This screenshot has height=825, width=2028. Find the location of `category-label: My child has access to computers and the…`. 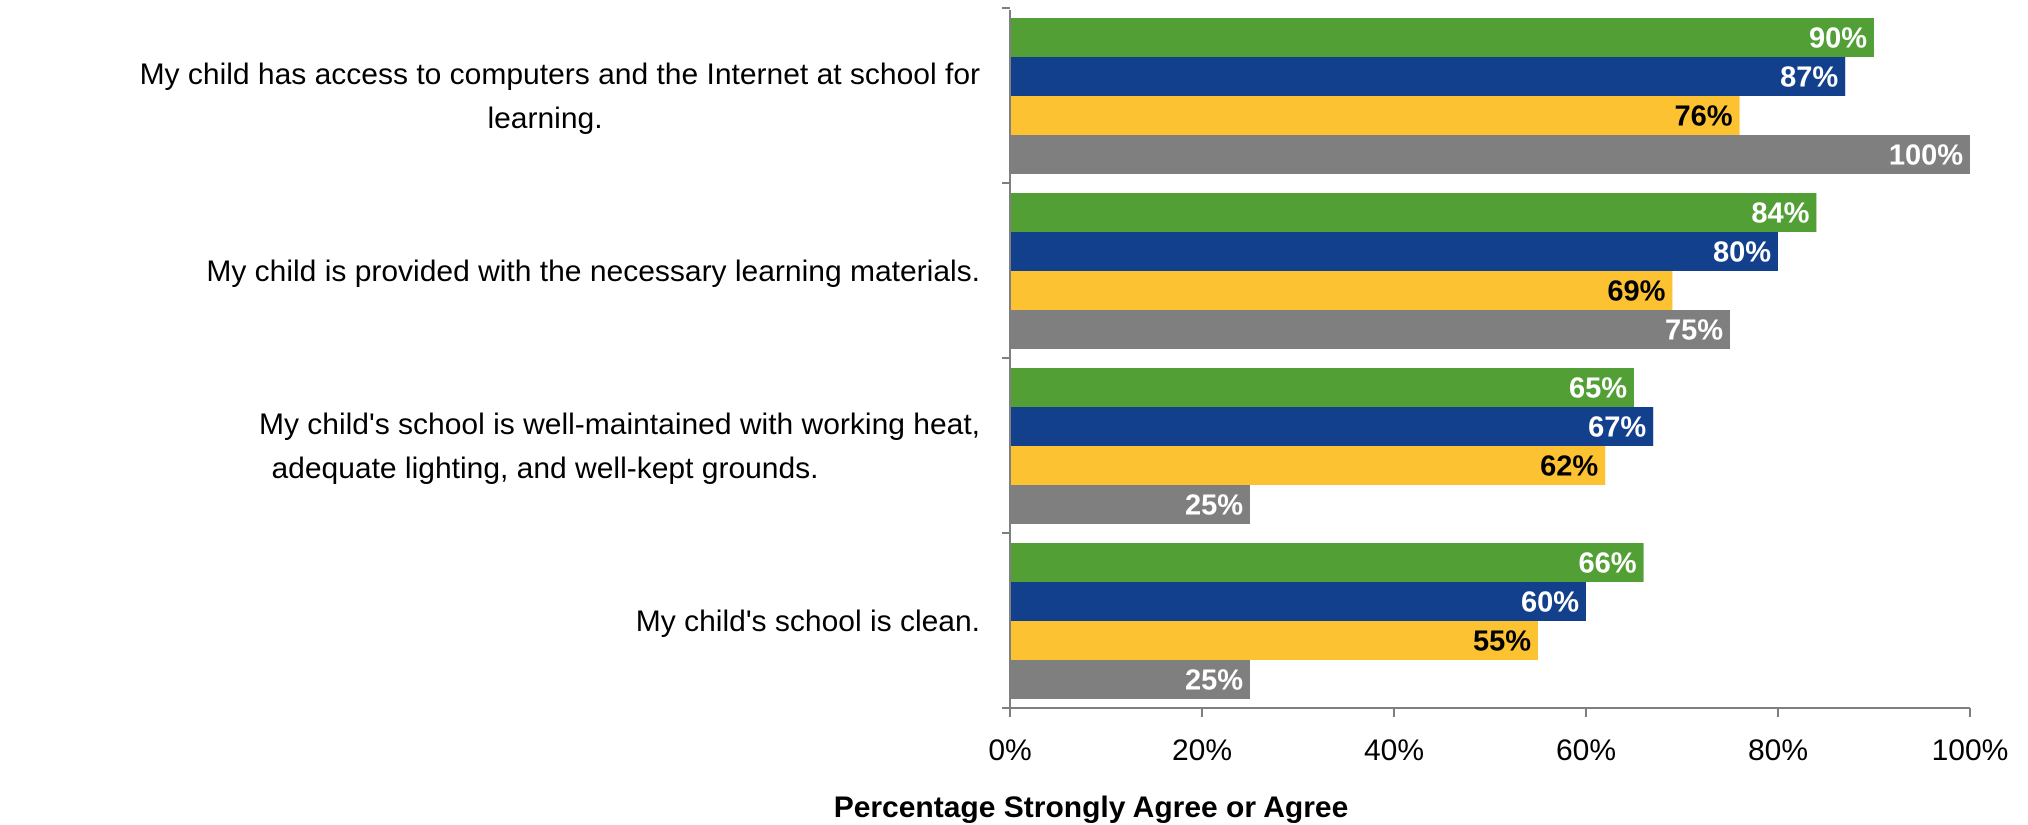

category-label: My child has access to computers and the… is located at coordinates (560, 74).